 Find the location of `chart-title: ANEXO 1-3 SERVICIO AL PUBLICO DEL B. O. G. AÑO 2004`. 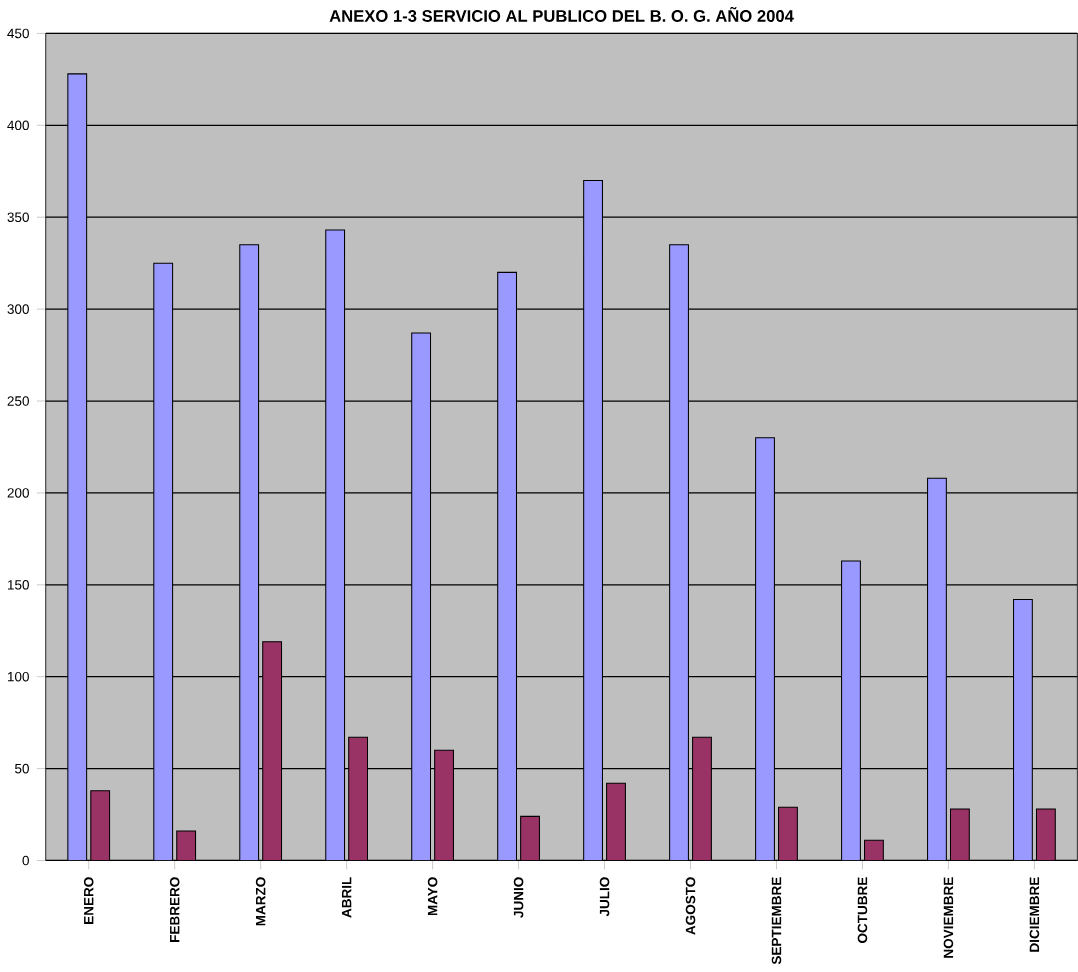

chart-title: ANEXO 1-3 SERVICIO AL PUBLICO DEL B. O. G. AÑO 2004 is located at coordinates (561, 15).